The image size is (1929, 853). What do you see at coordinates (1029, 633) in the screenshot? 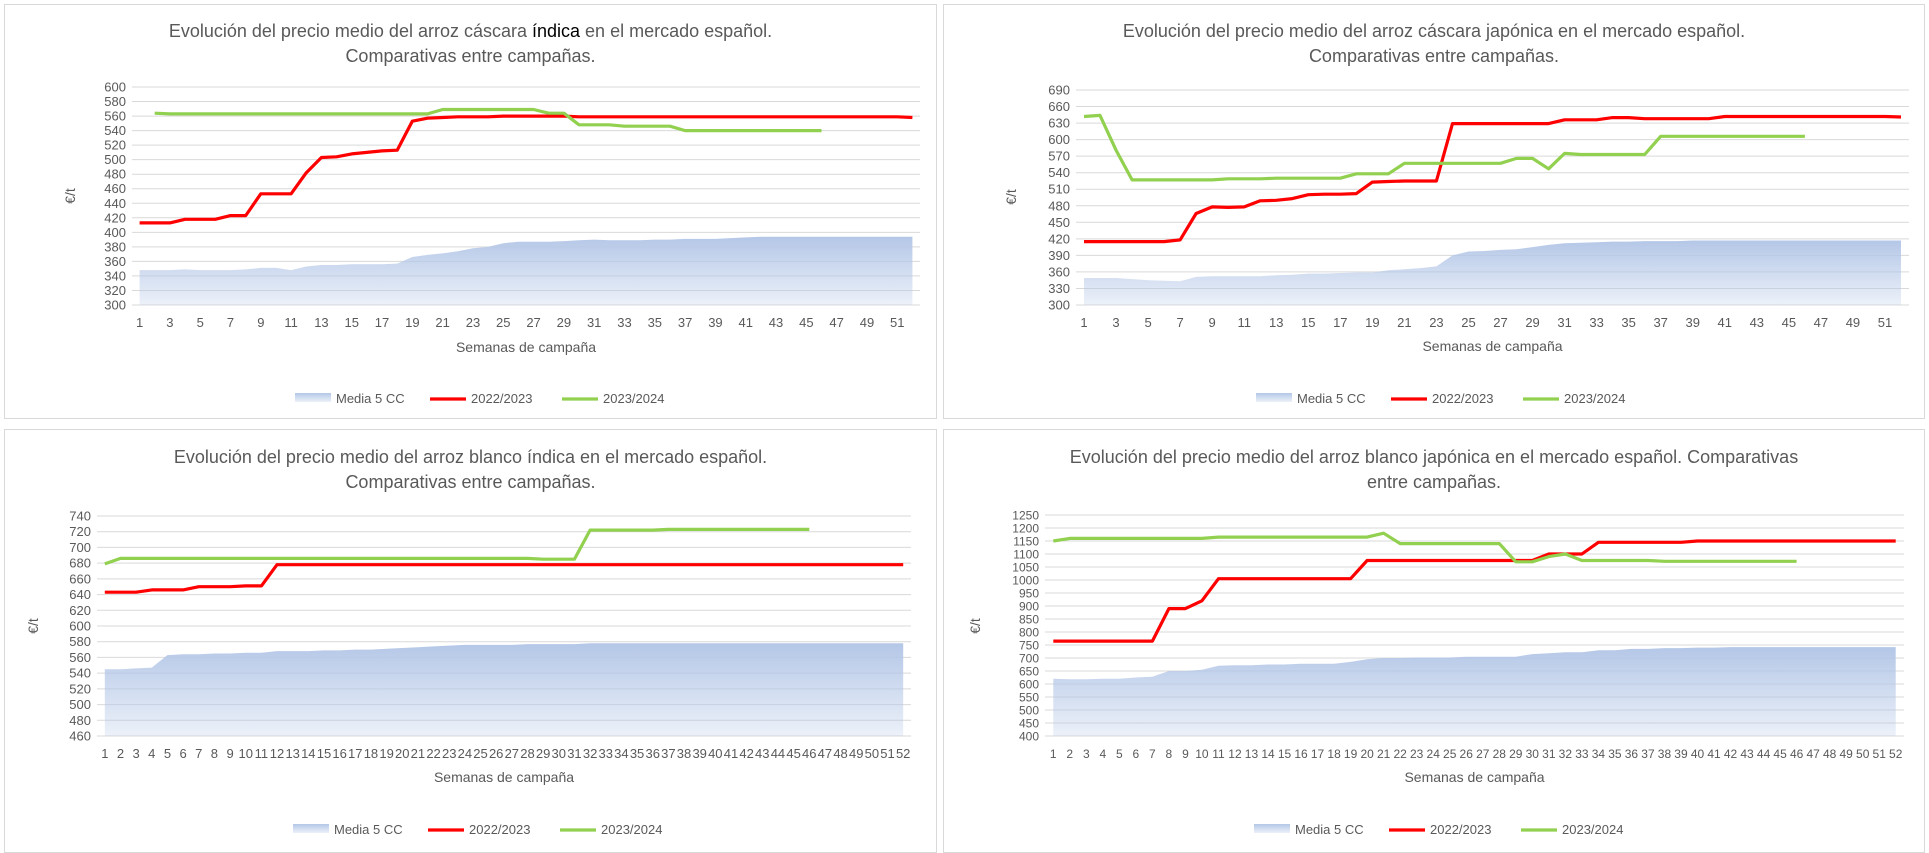
I see `y-tick-label: 800` at bounding box center [1029, 633].